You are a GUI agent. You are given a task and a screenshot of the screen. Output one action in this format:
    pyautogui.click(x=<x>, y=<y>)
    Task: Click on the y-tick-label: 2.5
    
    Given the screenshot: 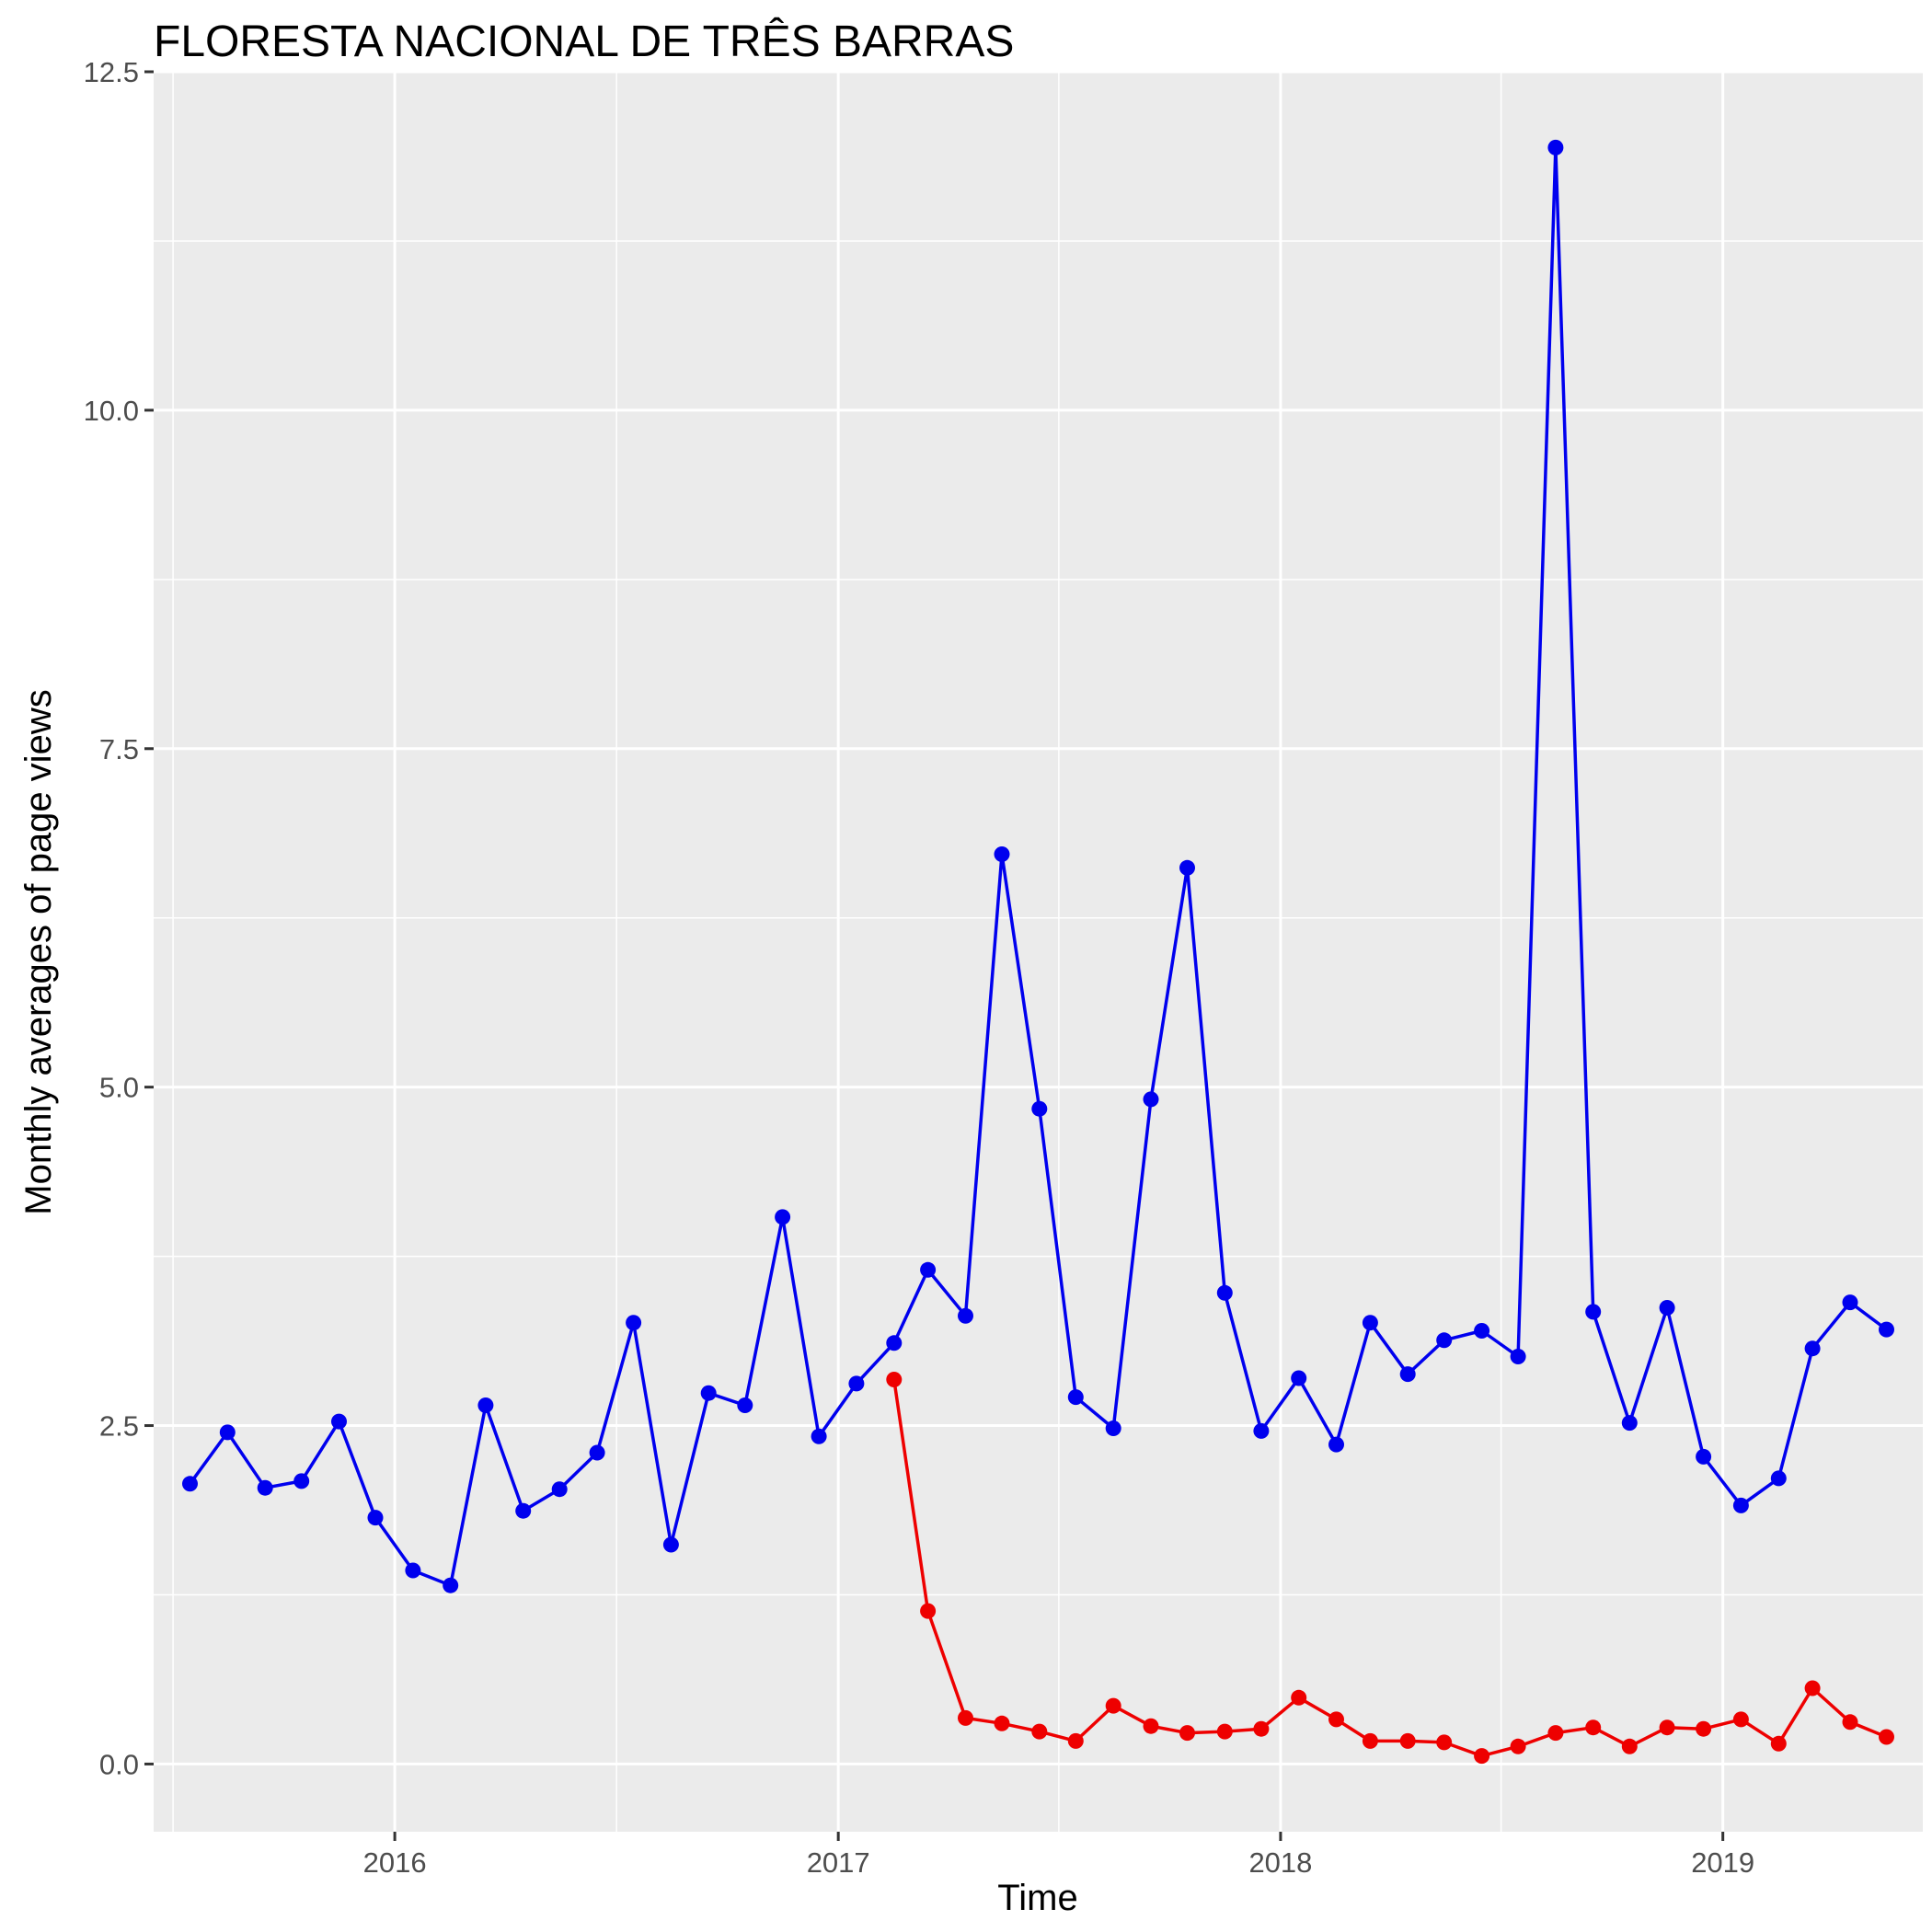 What is the action you would take?
    pyautogui.click(x=119, y=1426)
    